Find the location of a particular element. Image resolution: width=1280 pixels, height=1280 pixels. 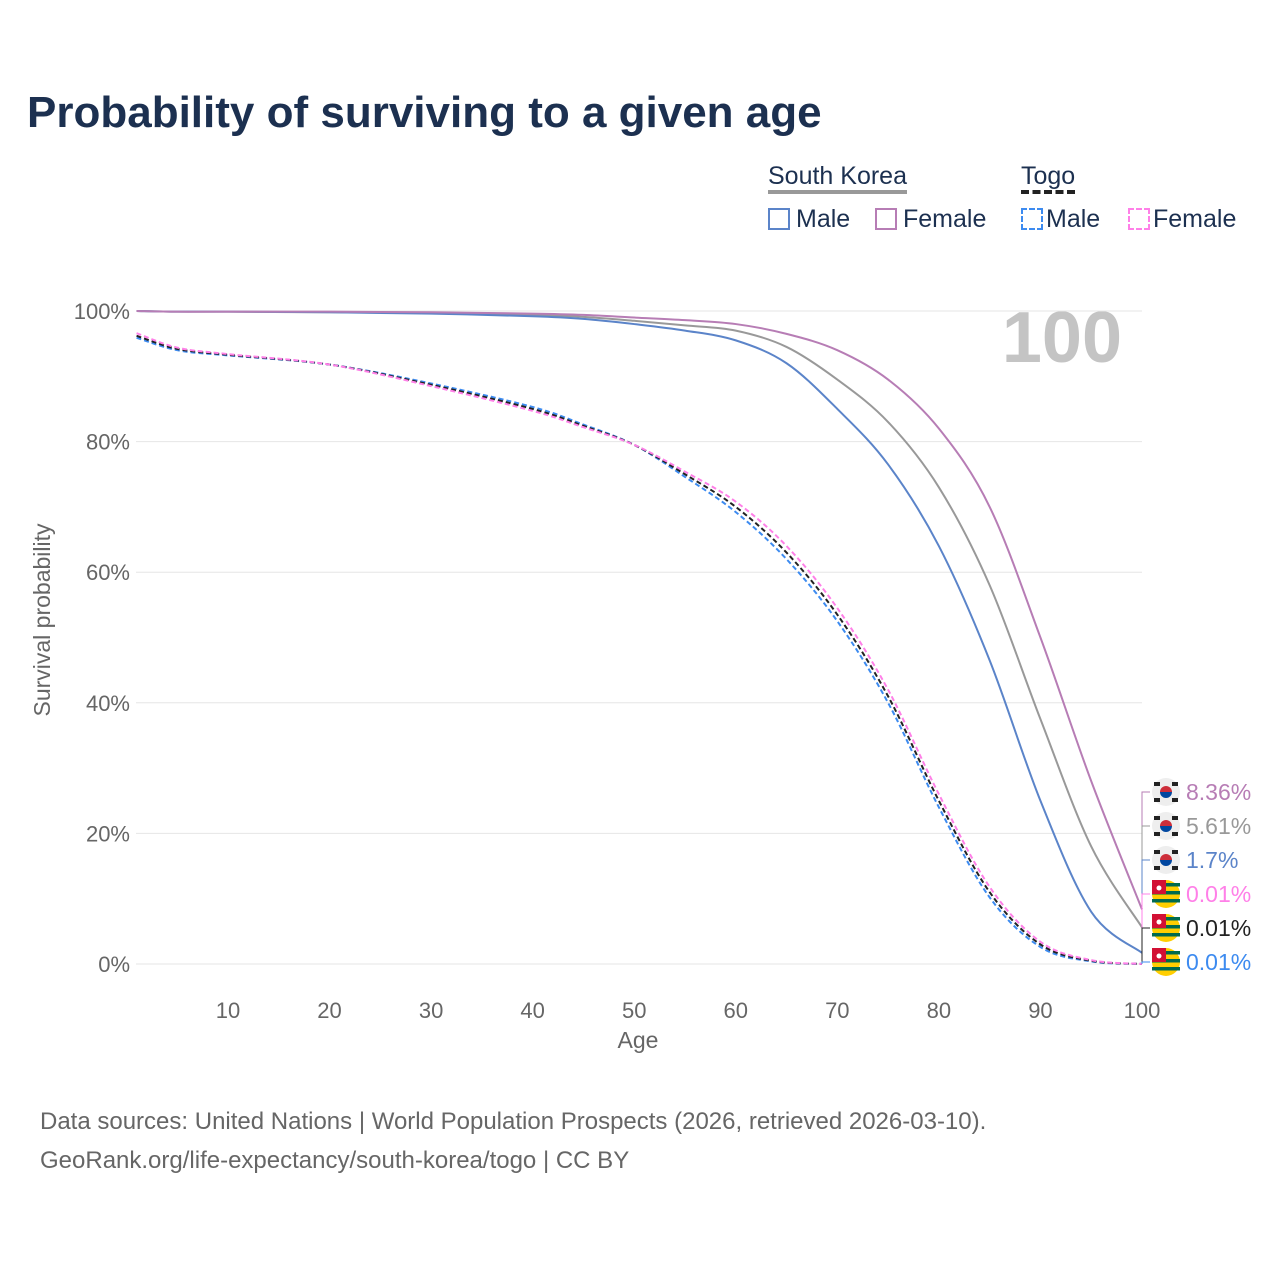

end-value-label: 1.7% is located at coordinates (1212, 860).